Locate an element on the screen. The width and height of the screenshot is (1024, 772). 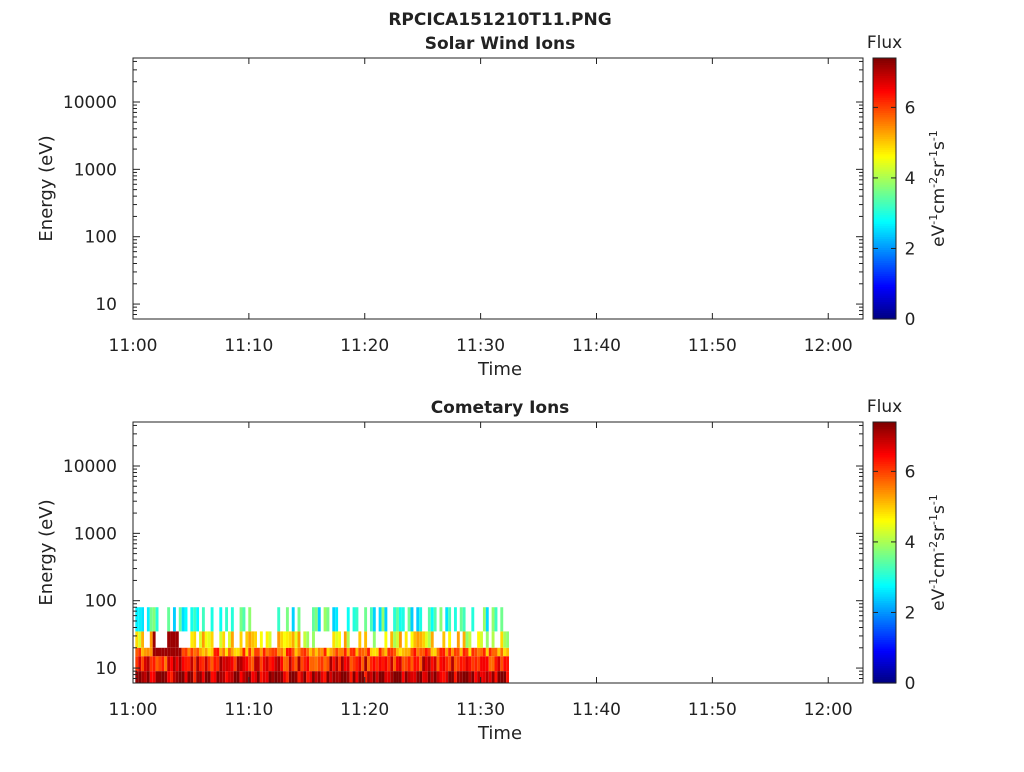
x-tick-label: 11:10 is located at coordinates (248, 346).